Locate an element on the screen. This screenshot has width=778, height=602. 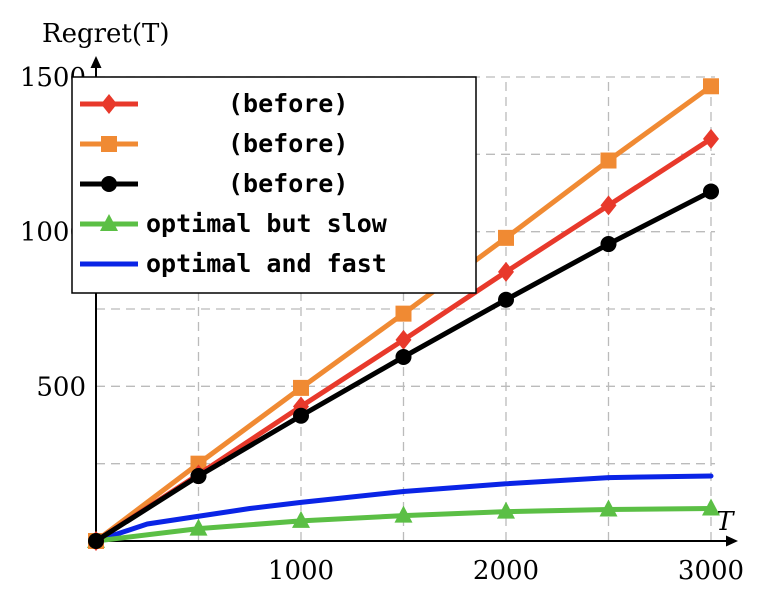
series-line is located at coordinates (403, 508).